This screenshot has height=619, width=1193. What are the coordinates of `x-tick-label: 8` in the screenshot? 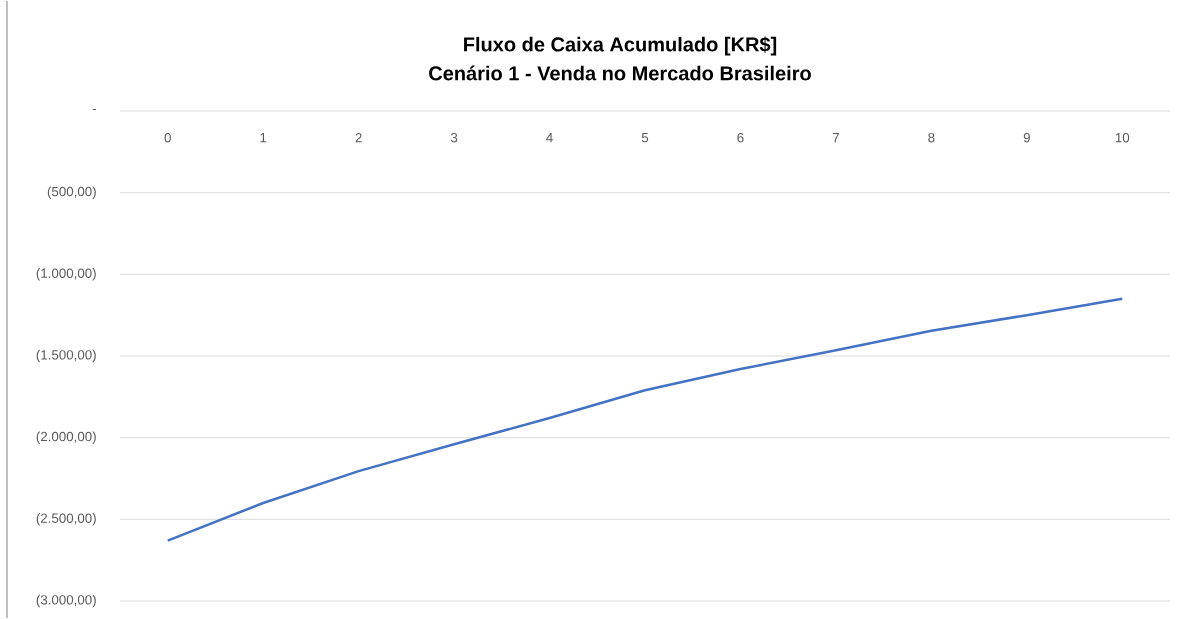 It's located at (931, 137).